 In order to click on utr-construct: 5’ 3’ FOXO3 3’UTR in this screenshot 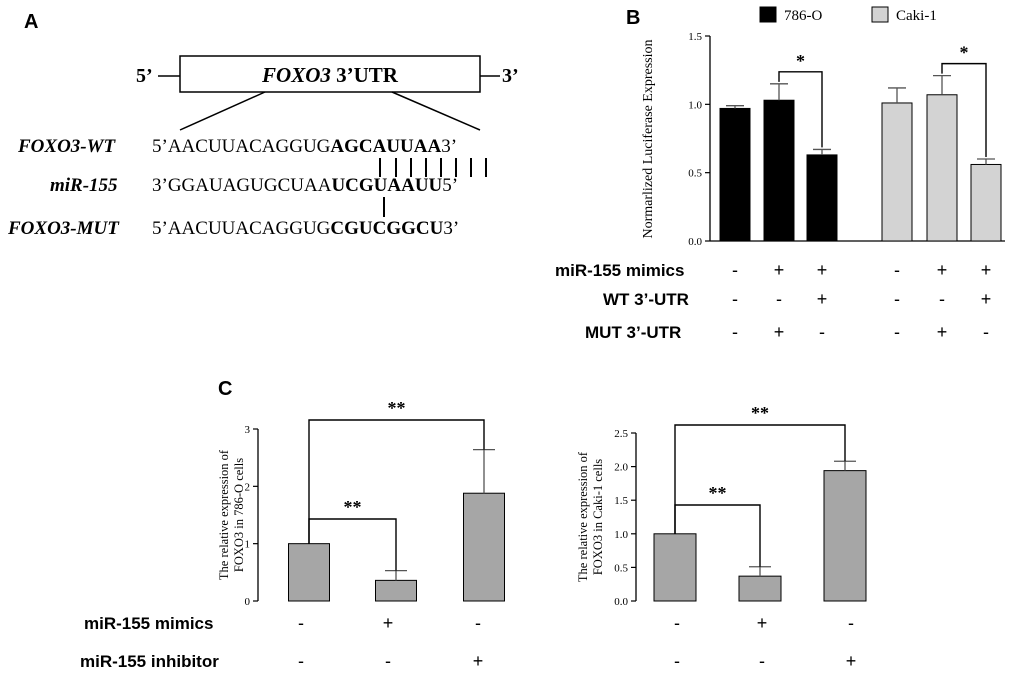, I will do `click(327, 93)`.